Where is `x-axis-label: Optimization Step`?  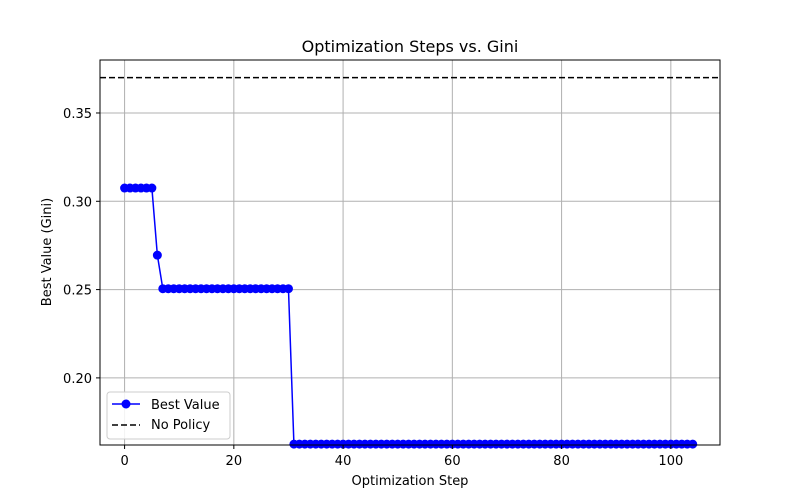 x-axis-label: Optimization Step is located at coordinates (410, 481).